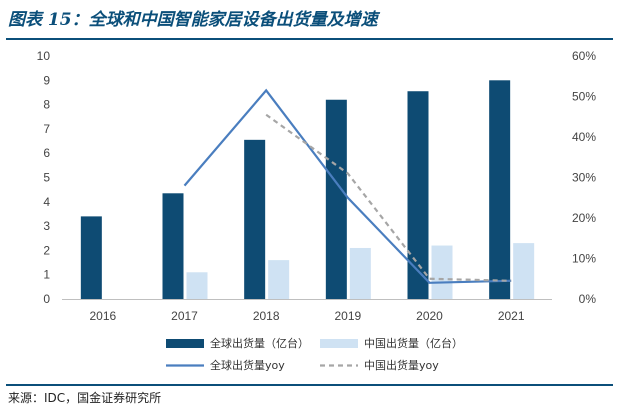 The width and height of the screenshot is (619, 416). I want to click on top-divider, so click(309, 39).